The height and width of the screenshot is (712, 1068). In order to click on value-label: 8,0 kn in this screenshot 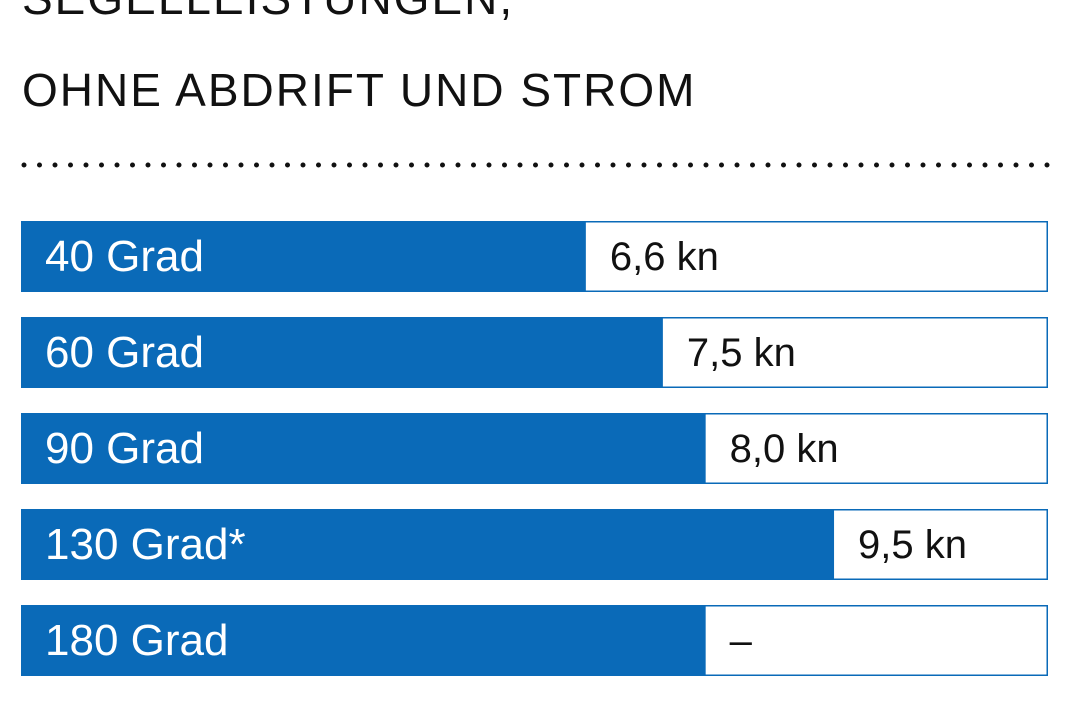, I will do `click(784, 449)`.